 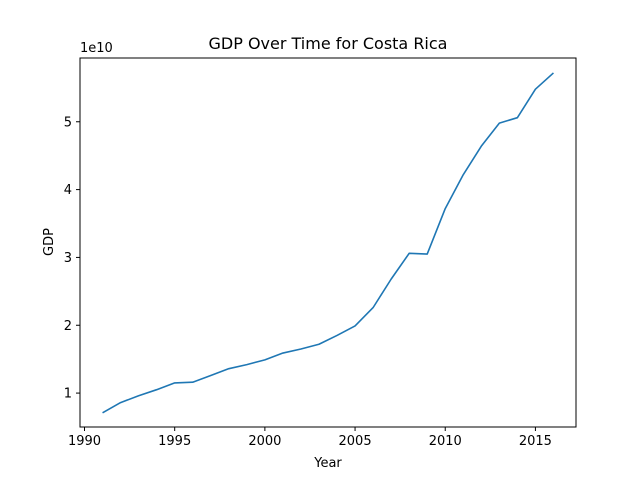 I want to click on x-axis-label: Year, so click(x=327, y=463).